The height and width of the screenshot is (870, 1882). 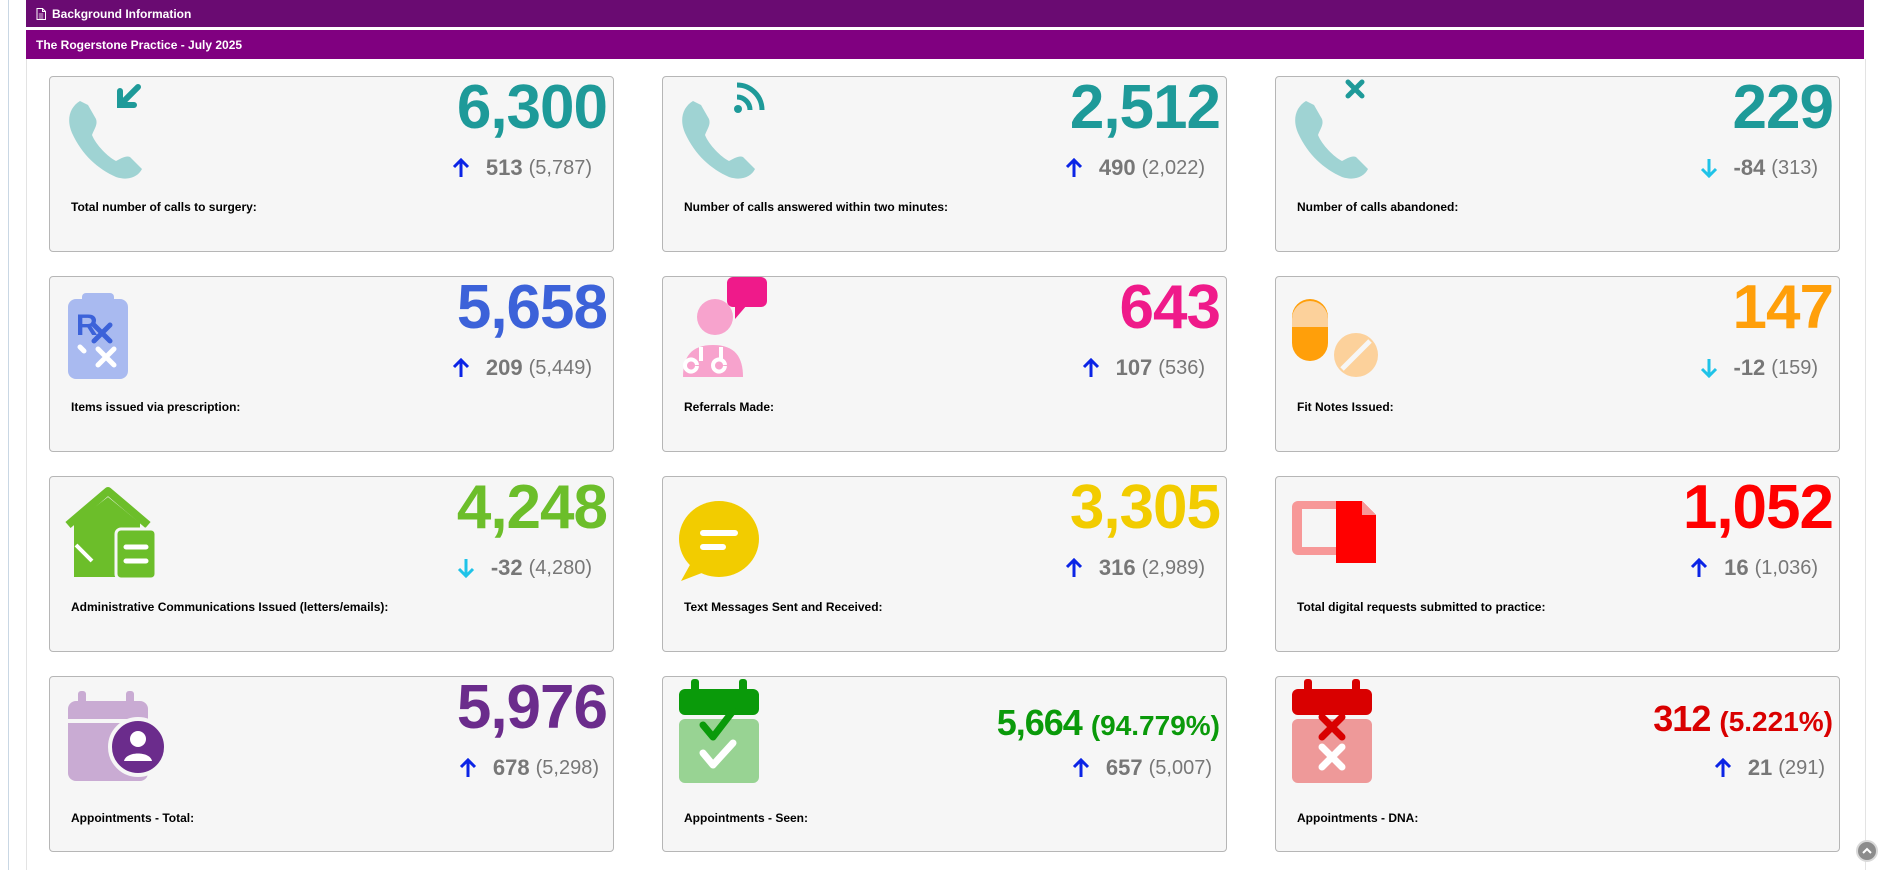 I want to click on stat-change: -84 (313), so click(x=1759, y=168).